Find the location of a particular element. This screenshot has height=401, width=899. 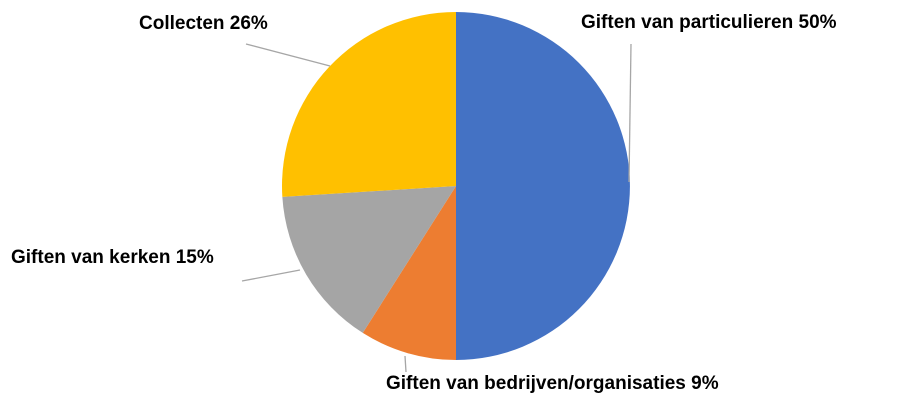

slice-giften-van-bedrijven-organisaties is located at coordinates (409, 273).